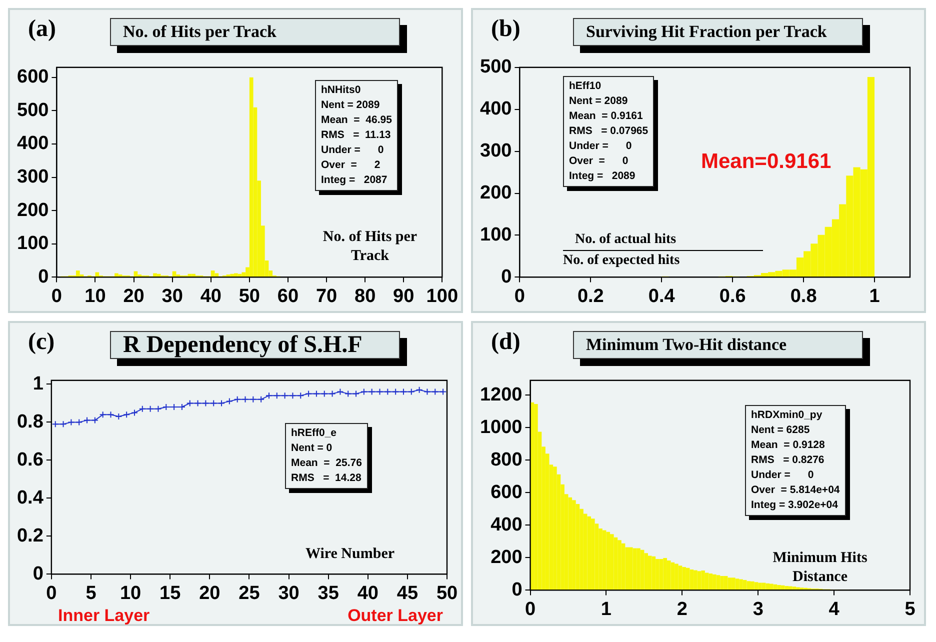  I want to click on x-axis-title: Minimum Hits Distance, so click(820, 568).